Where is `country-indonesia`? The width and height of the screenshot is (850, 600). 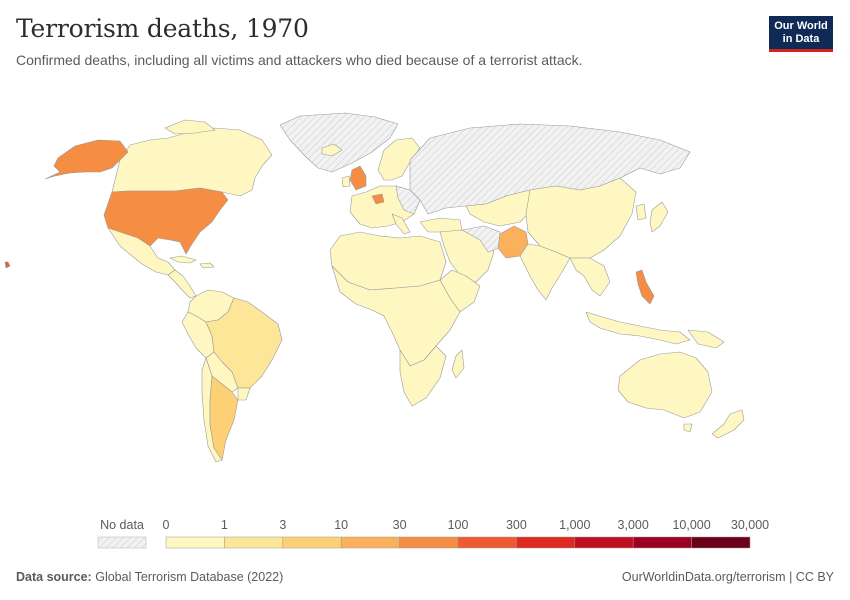
country-indonesia is located at coordinates (638, 328).